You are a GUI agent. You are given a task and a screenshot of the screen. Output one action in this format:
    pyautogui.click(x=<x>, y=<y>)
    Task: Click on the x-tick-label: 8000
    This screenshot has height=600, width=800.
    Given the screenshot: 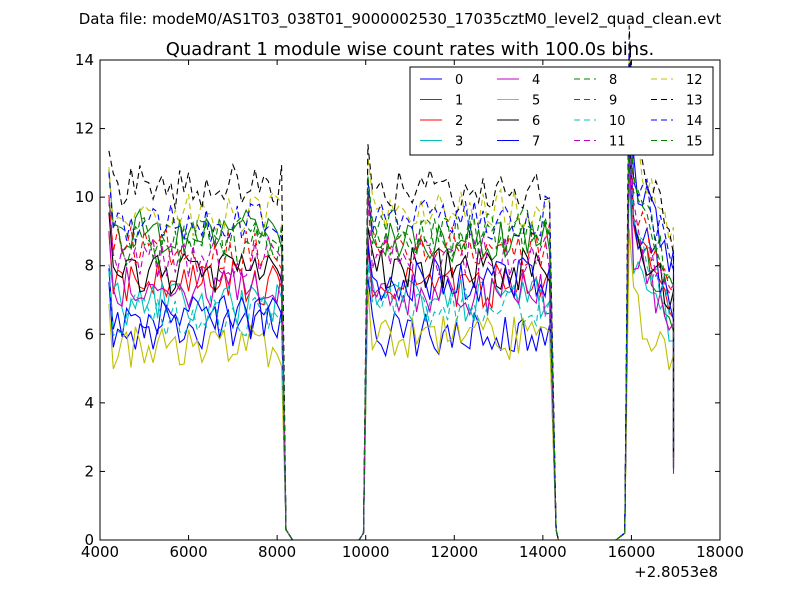 What is the action you would take?
    pyautogui.click(x=277, y=552)
    